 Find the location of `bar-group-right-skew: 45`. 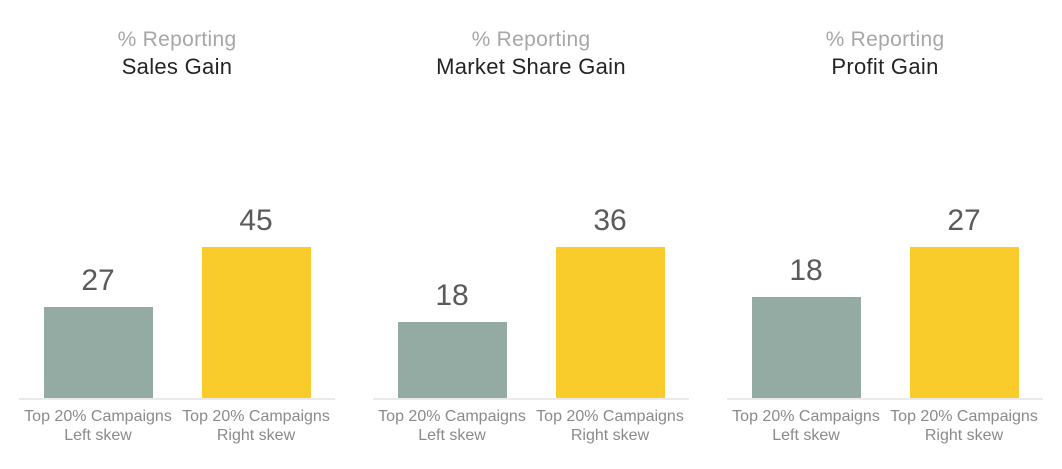

bar-group-right-skew: 45 is located at coordinates (256, 302).